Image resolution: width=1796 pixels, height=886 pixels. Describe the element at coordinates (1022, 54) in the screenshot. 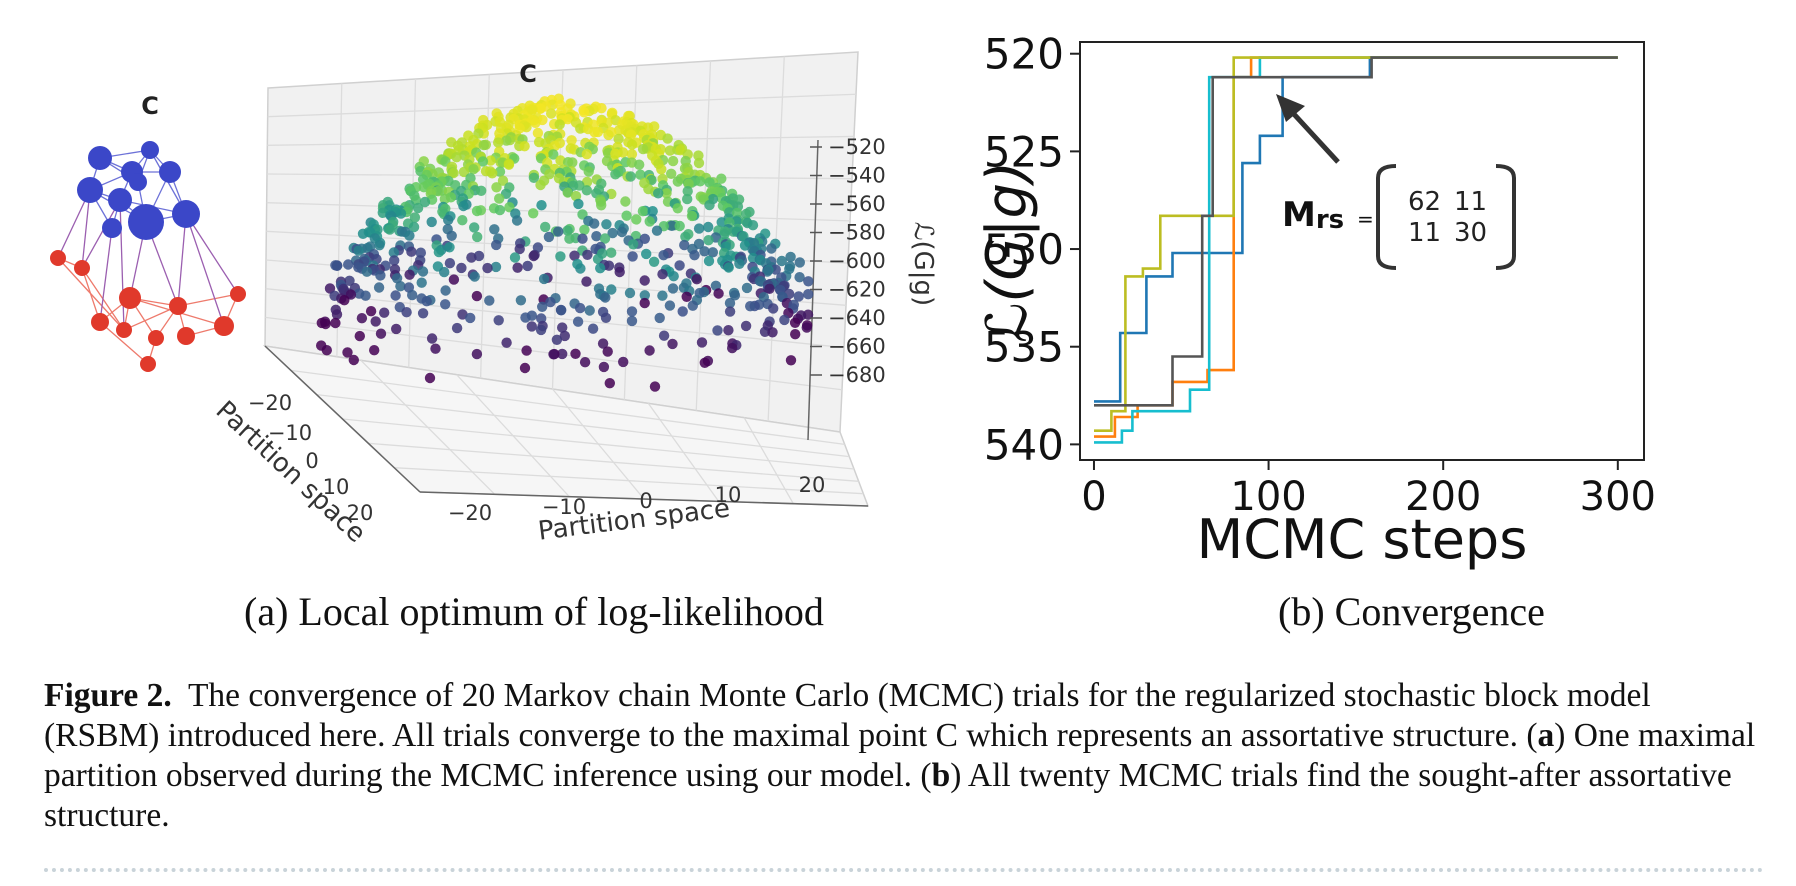

I see `y-tick-label: −520` at that location.